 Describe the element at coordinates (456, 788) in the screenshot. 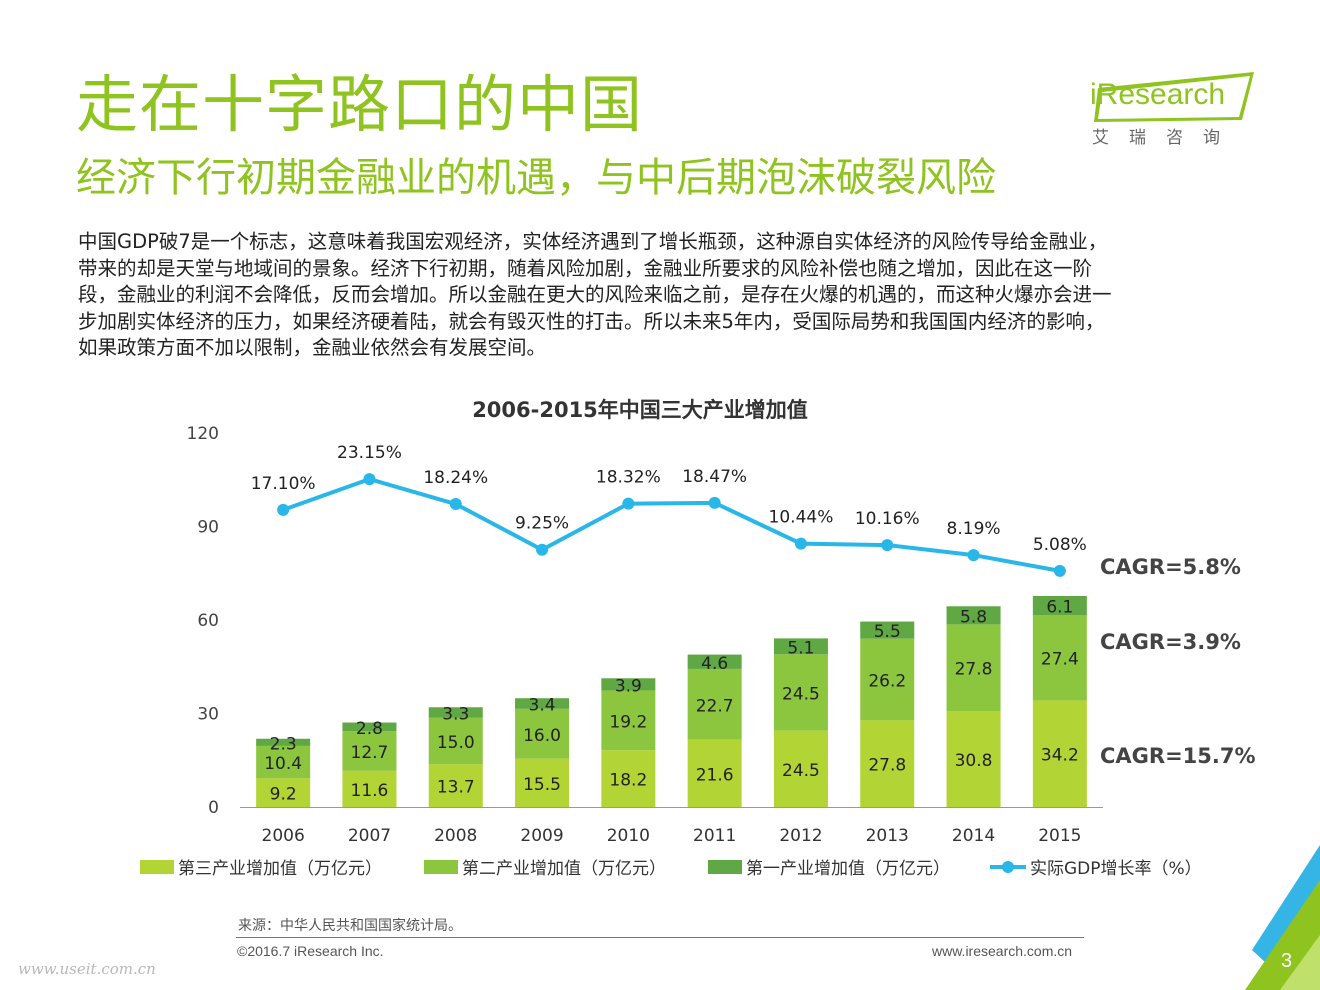

I see `tertiary-label: 13.7` at that location.